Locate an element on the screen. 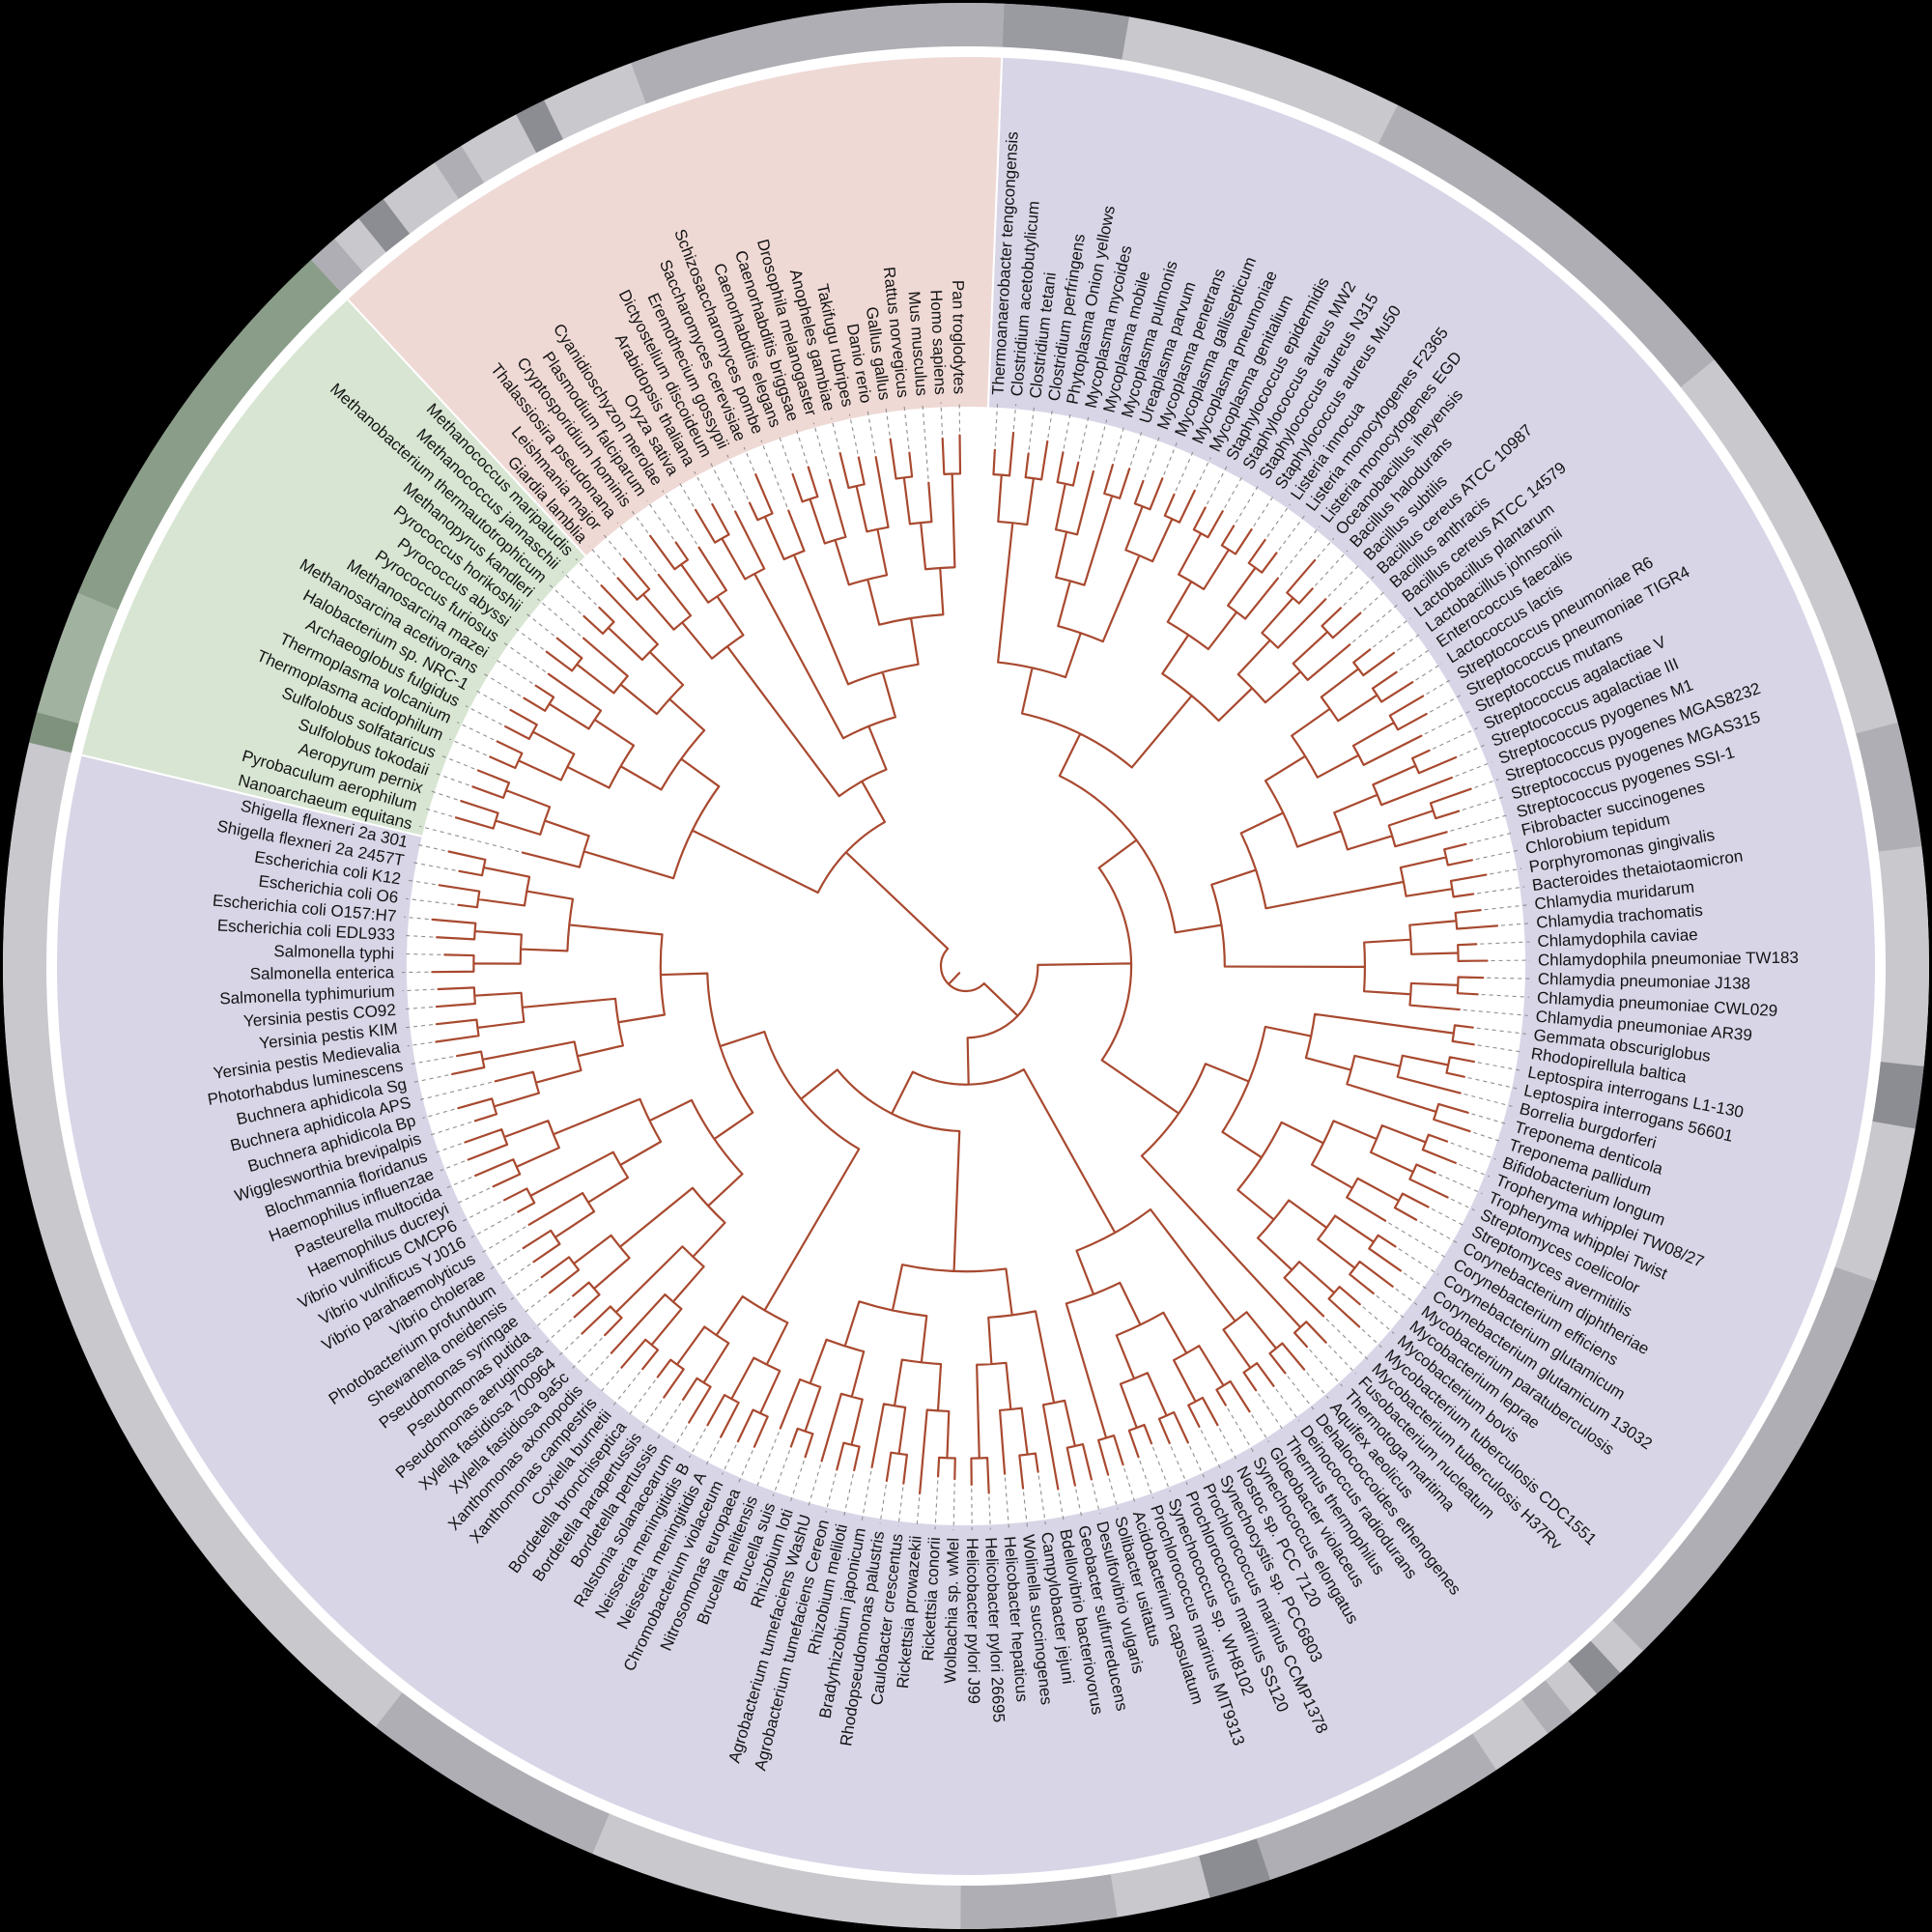 This screenshot has width=1932, height=1932. domain-sector-archaea is located at coordinates (333, 567).